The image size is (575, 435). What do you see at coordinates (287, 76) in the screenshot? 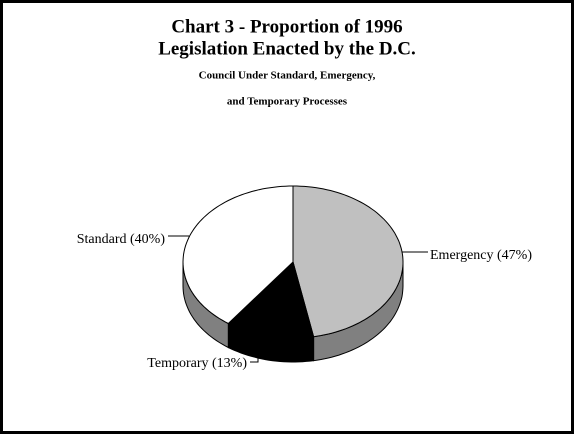
I see `chart-subtitle: Council Under Standard, Emergency,` at bounding box center [287, 76].